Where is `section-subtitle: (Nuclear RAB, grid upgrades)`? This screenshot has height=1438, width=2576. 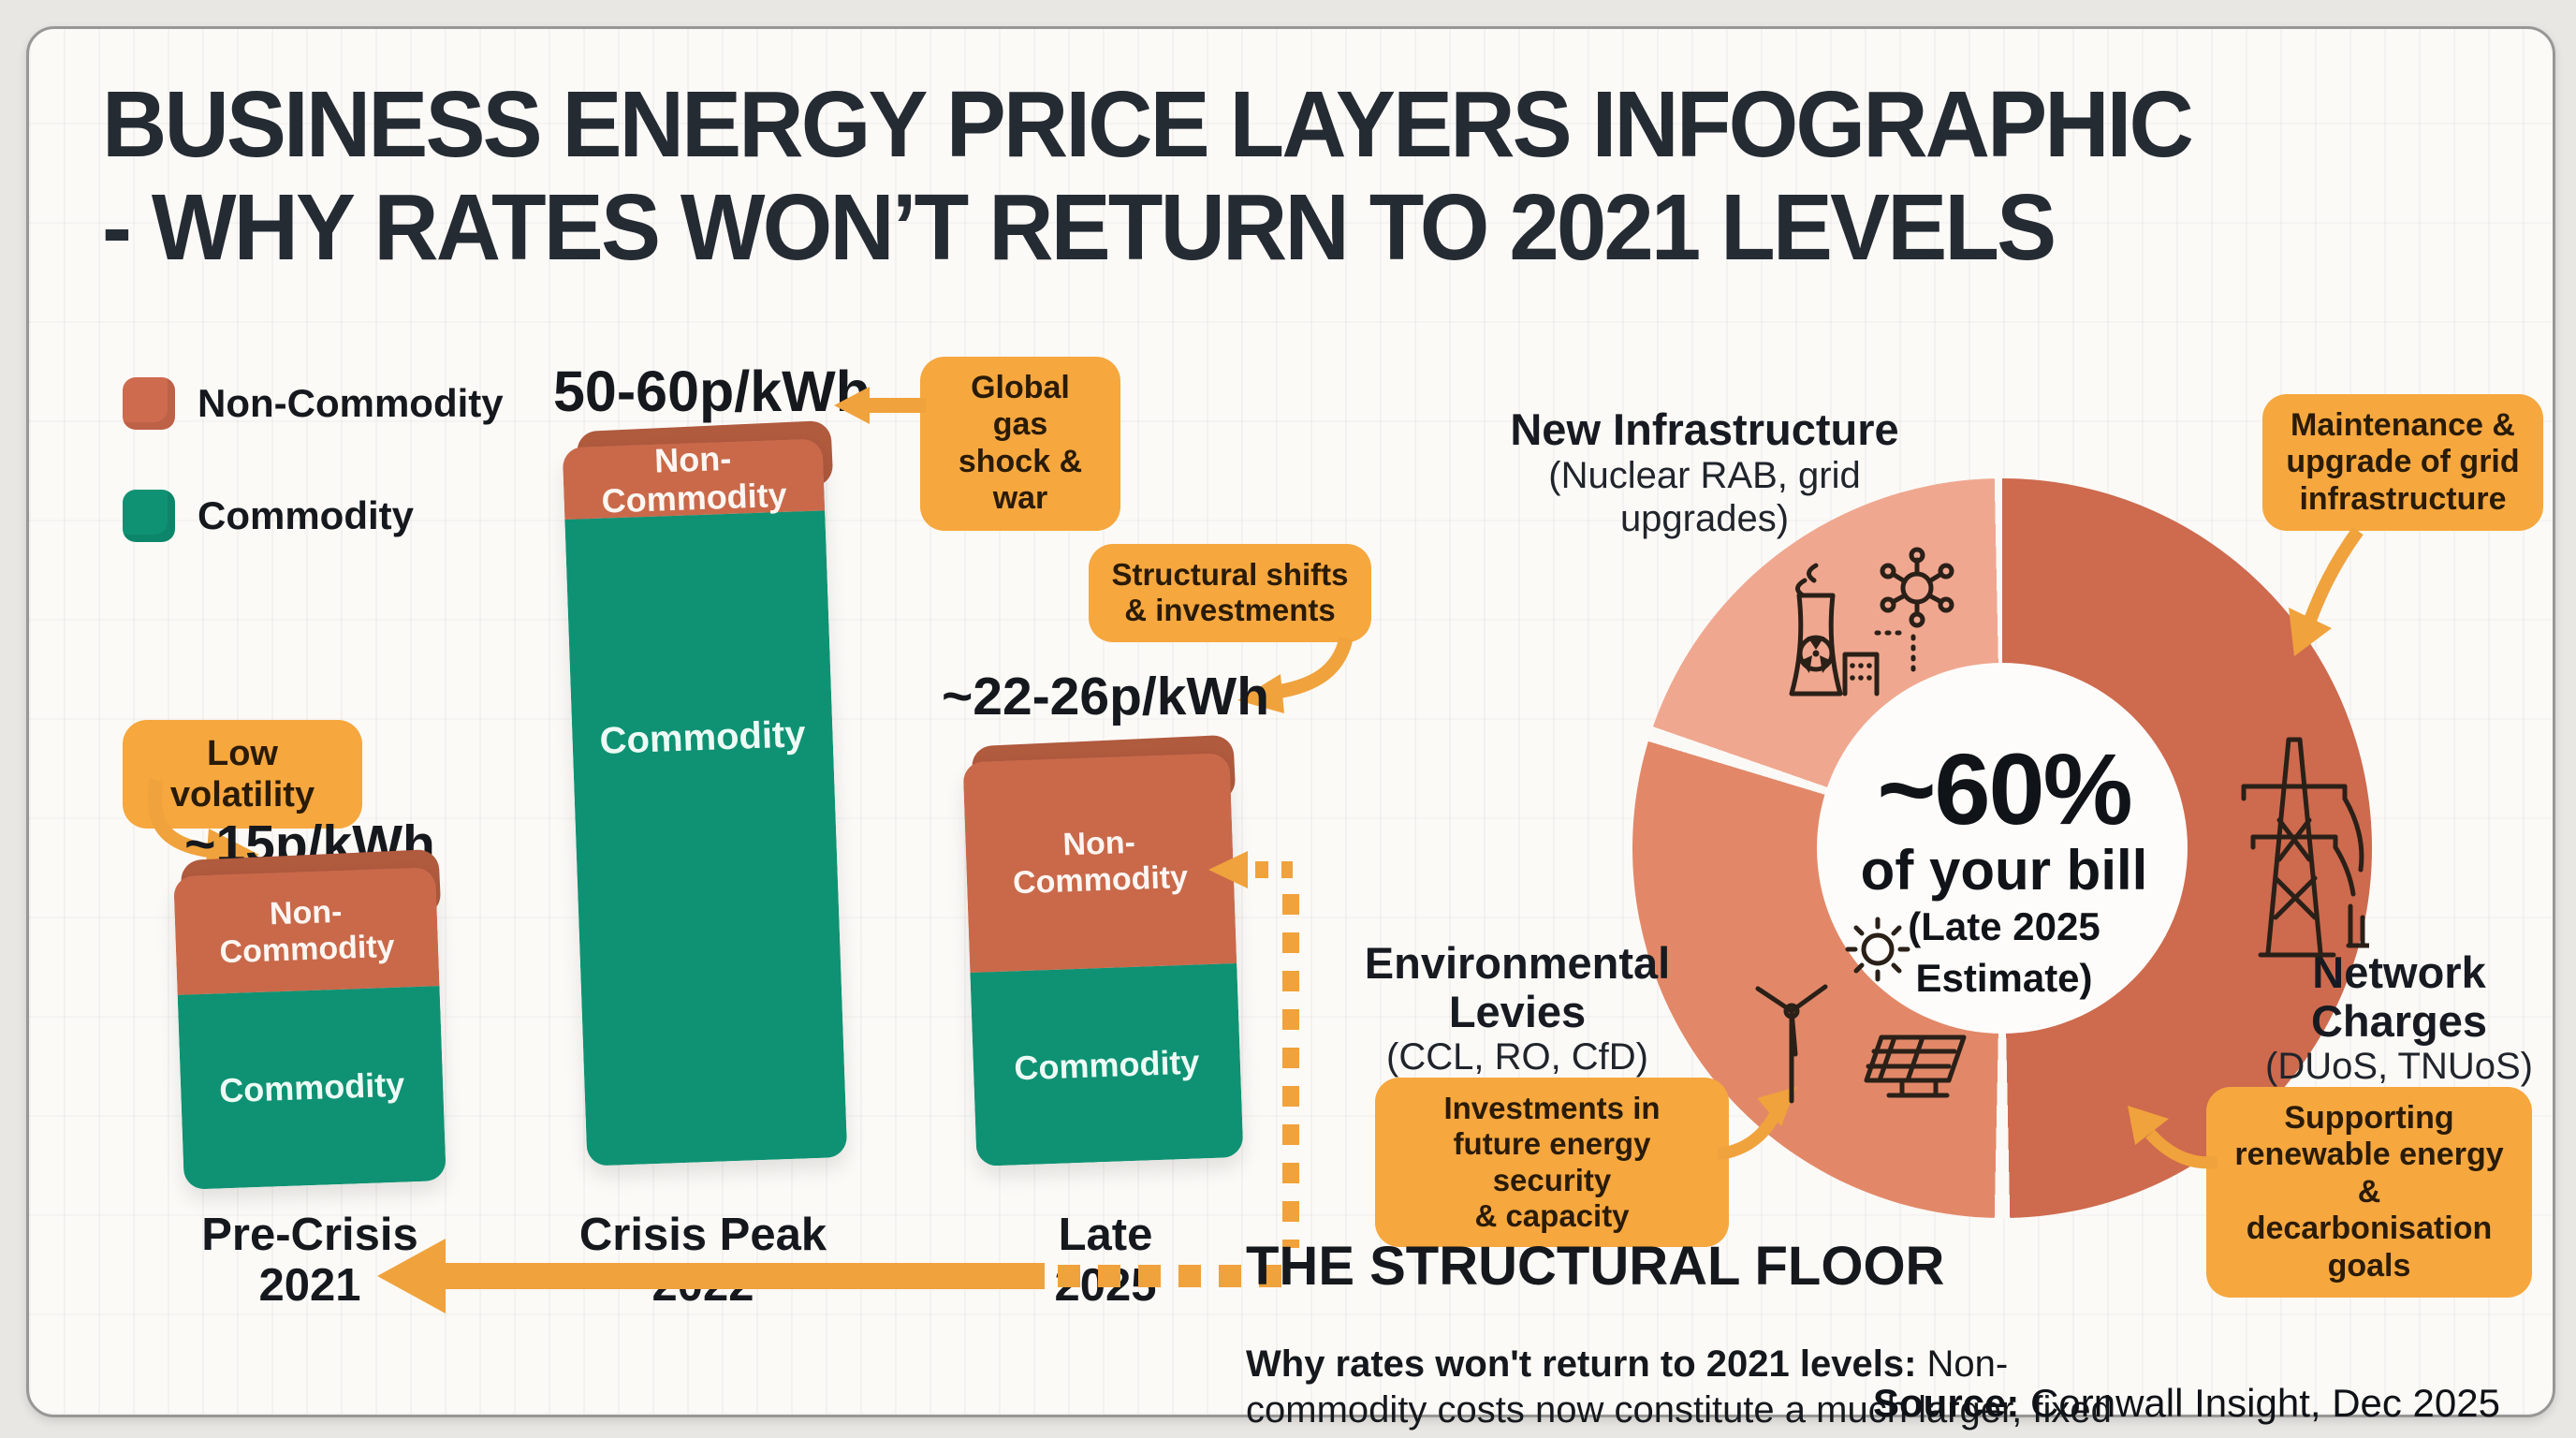 section-subtitle: (Nuclear RAB, grid upgrades) is located at coordinates (1704, 496).